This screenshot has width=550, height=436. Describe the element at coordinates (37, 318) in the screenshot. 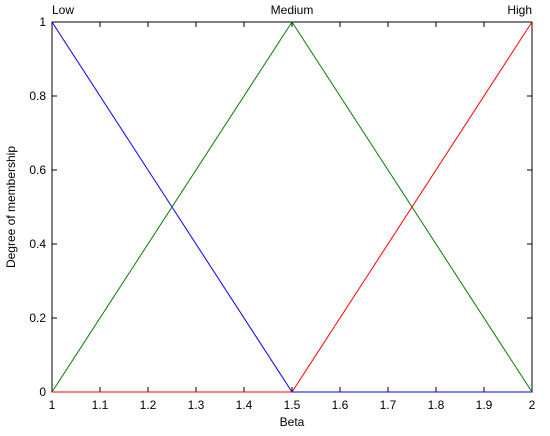

I see `y-tick-label: 0.2` at that location.